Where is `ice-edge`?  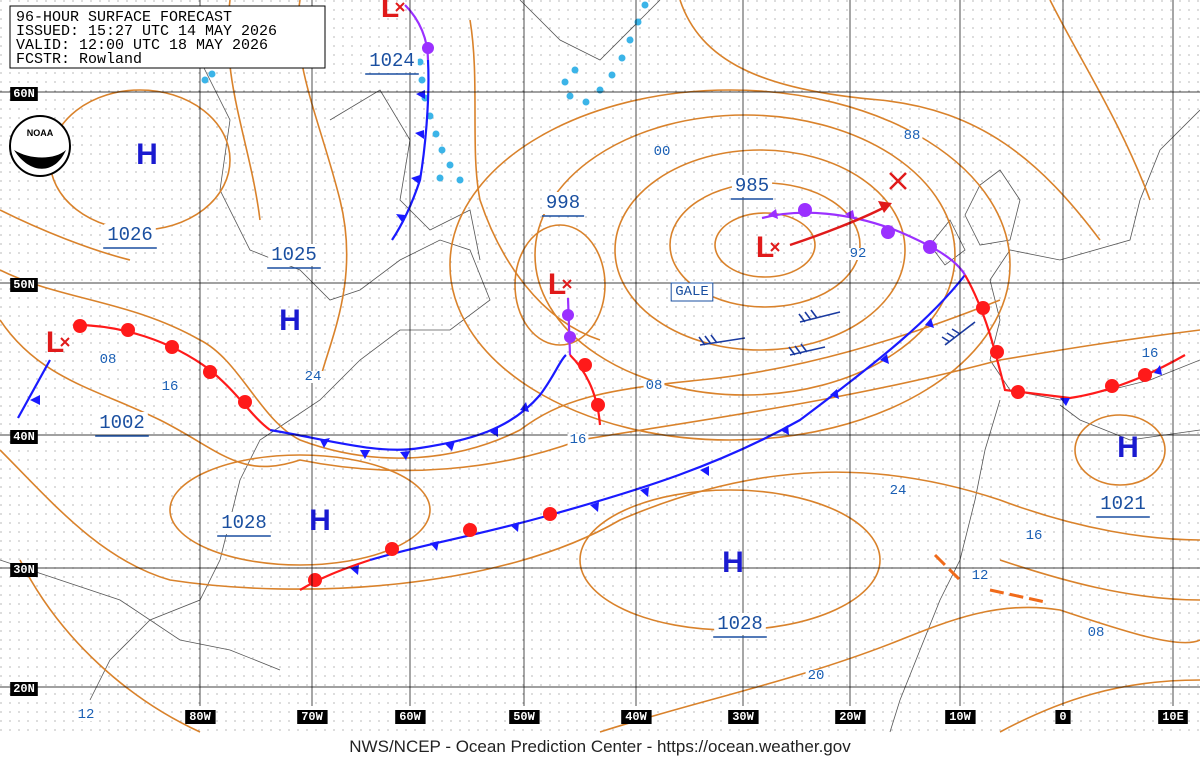
ice-edge is located at coordinates (425, 92).